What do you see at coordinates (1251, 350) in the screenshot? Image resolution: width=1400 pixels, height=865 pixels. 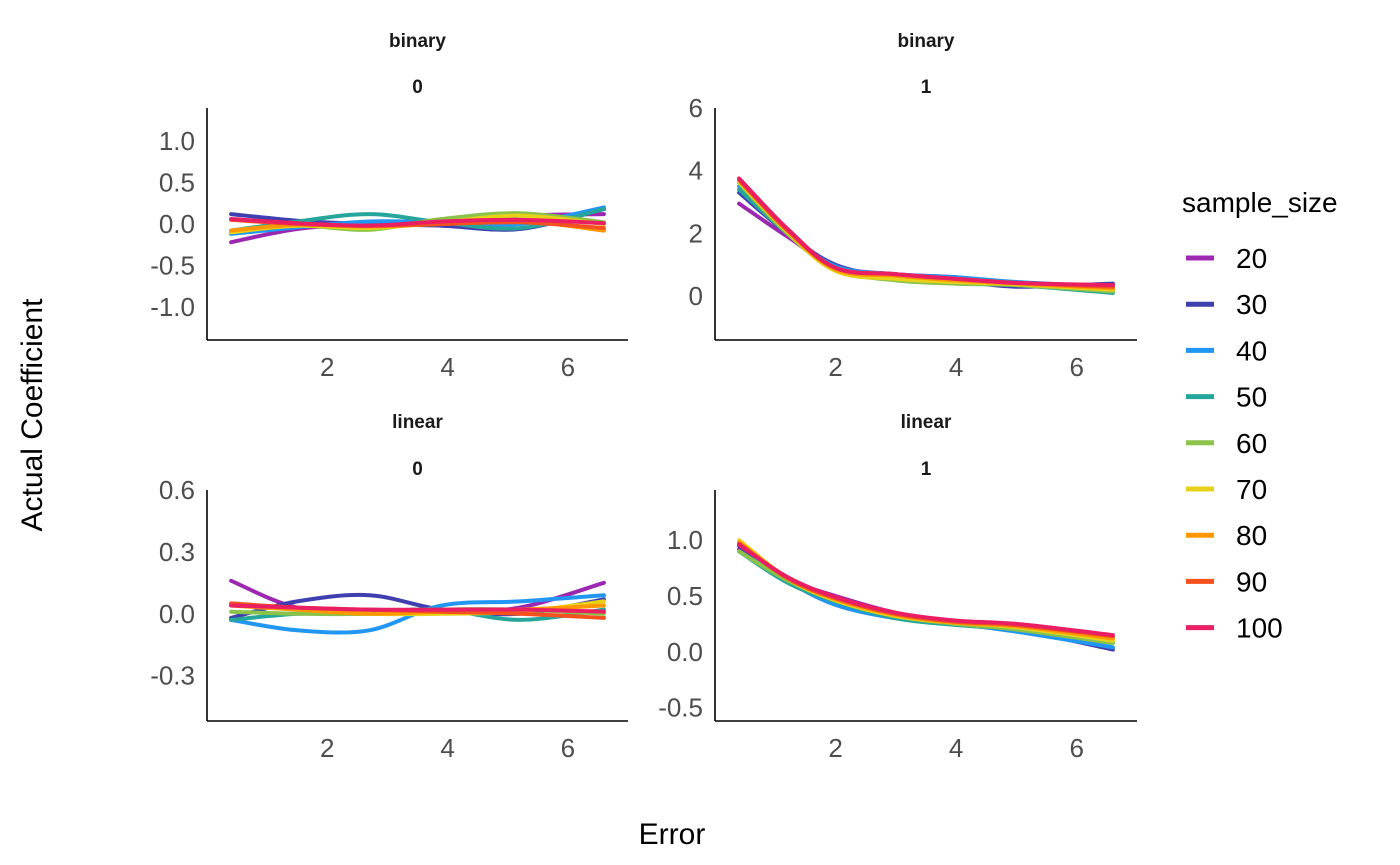 I see `legend-label: 40` at bounding box center [1251, 350].